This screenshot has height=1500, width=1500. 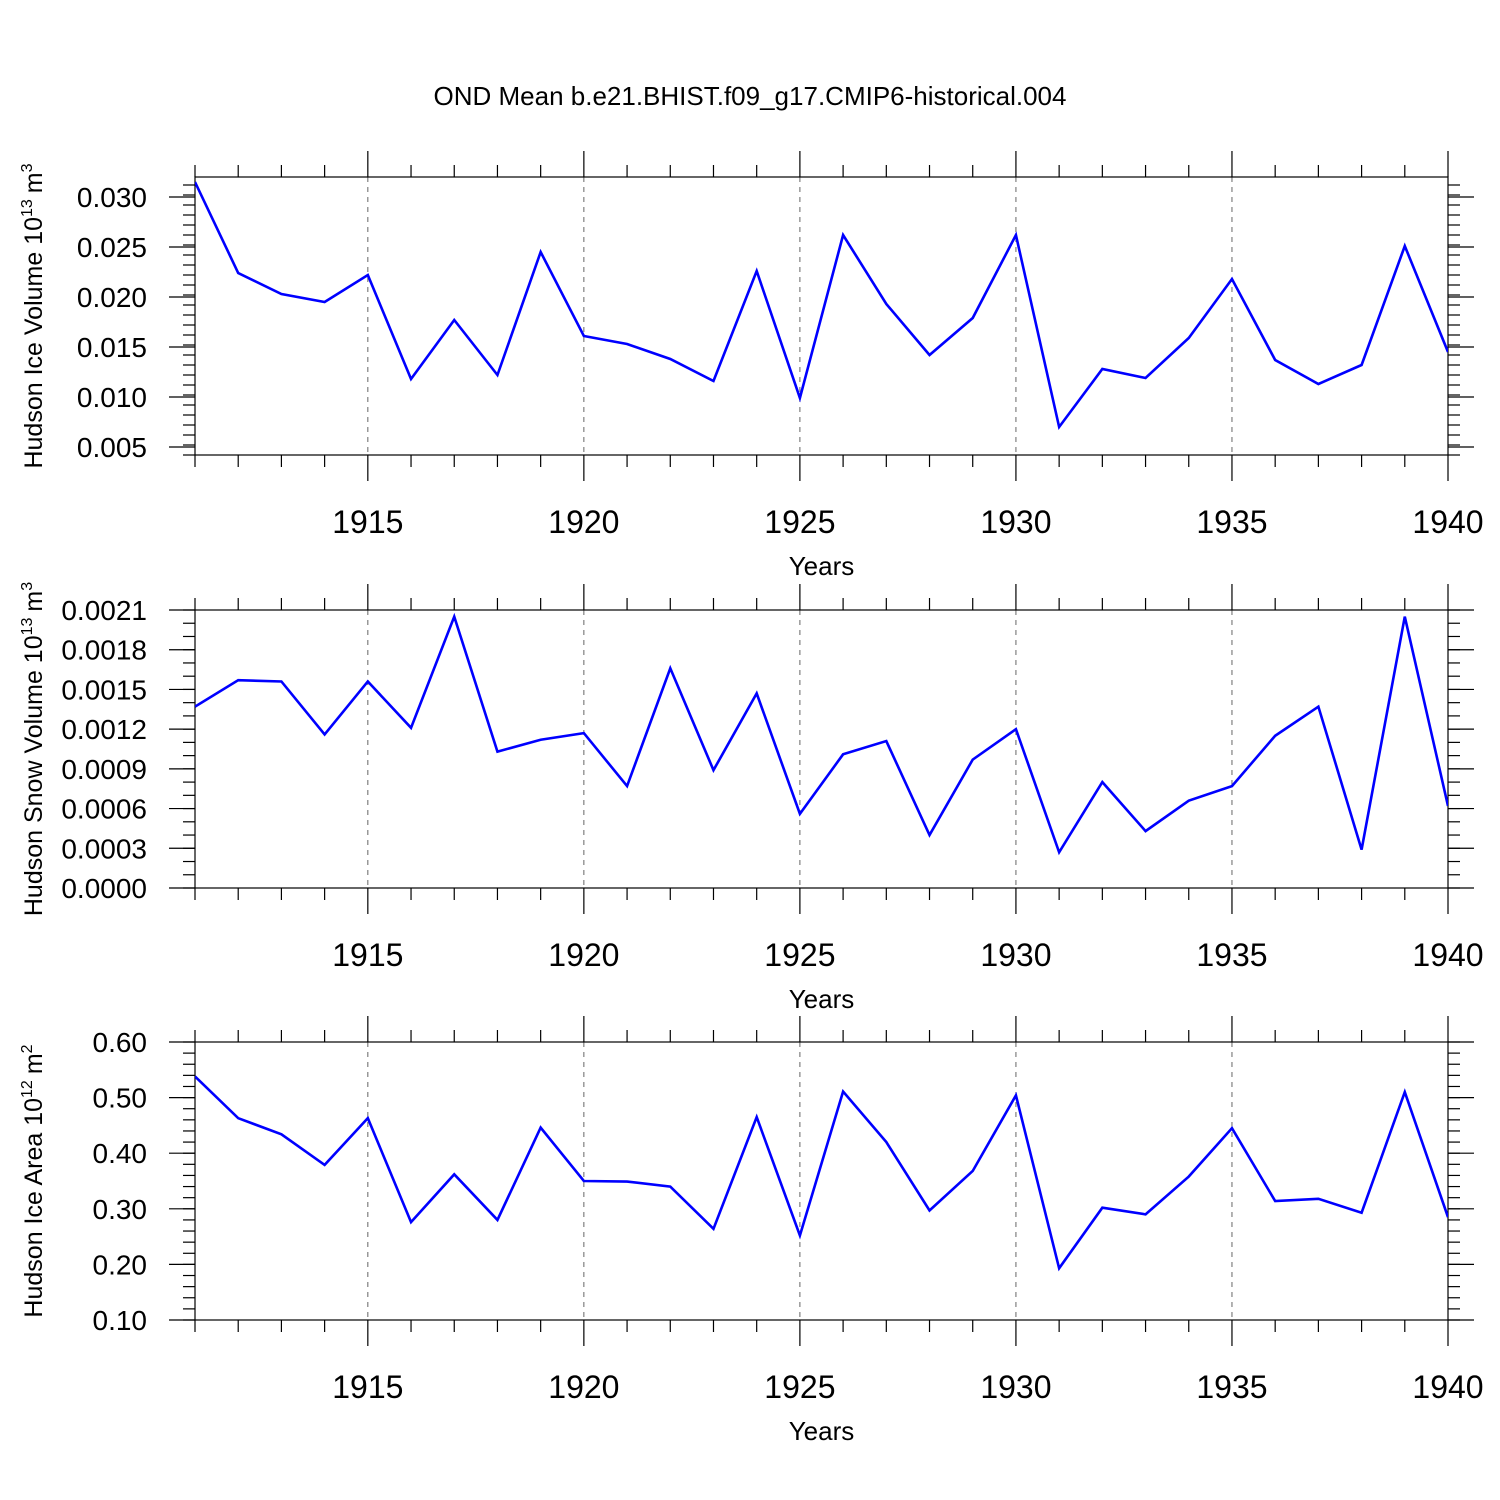 I want to click on y-tick-label: 0.0003, so click(x=104, y=848).